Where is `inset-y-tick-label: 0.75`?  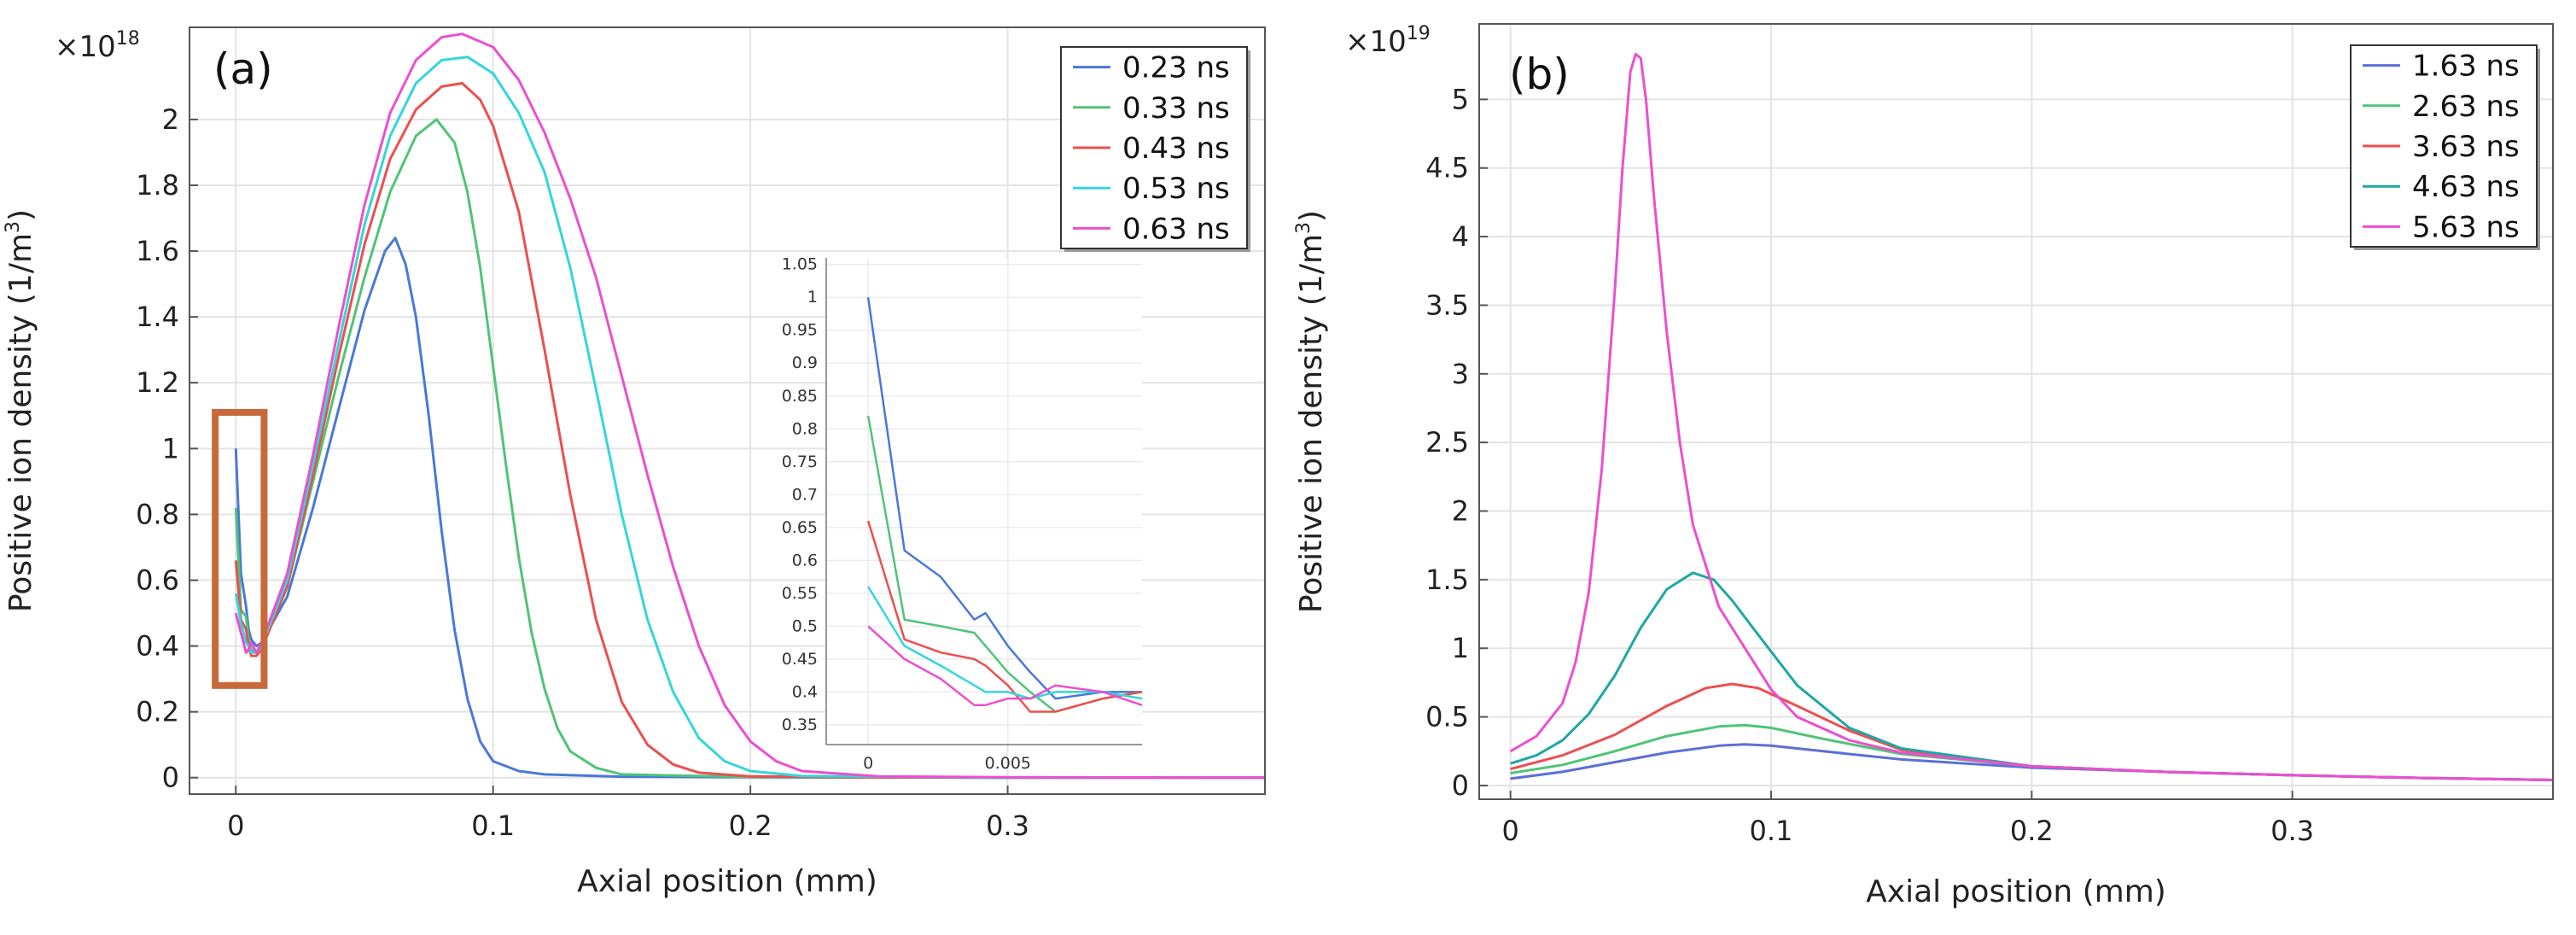
inset-y-tick-label: 0.75 is located at coordinates (800, 462).